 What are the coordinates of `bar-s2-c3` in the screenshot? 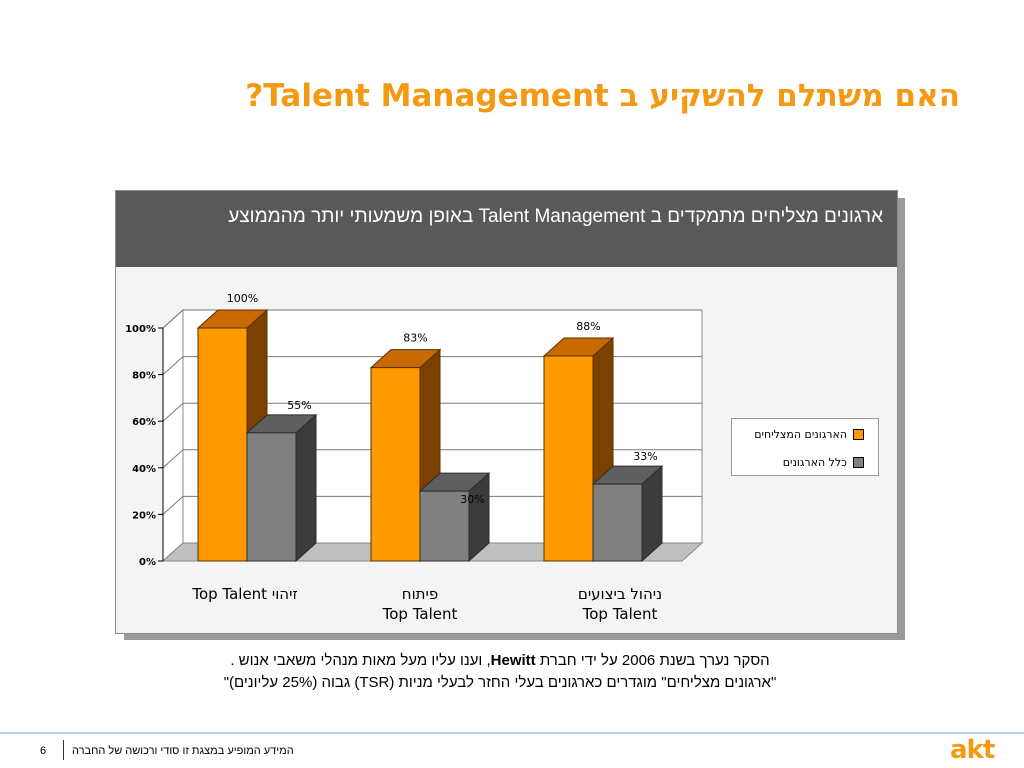 It's located at (617, 522).